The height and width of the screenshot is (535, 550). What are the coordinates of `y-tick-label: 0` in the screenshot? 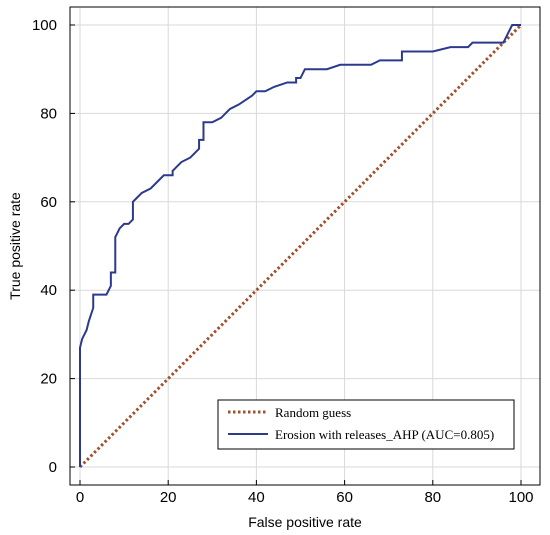 It's located at (53, 467).